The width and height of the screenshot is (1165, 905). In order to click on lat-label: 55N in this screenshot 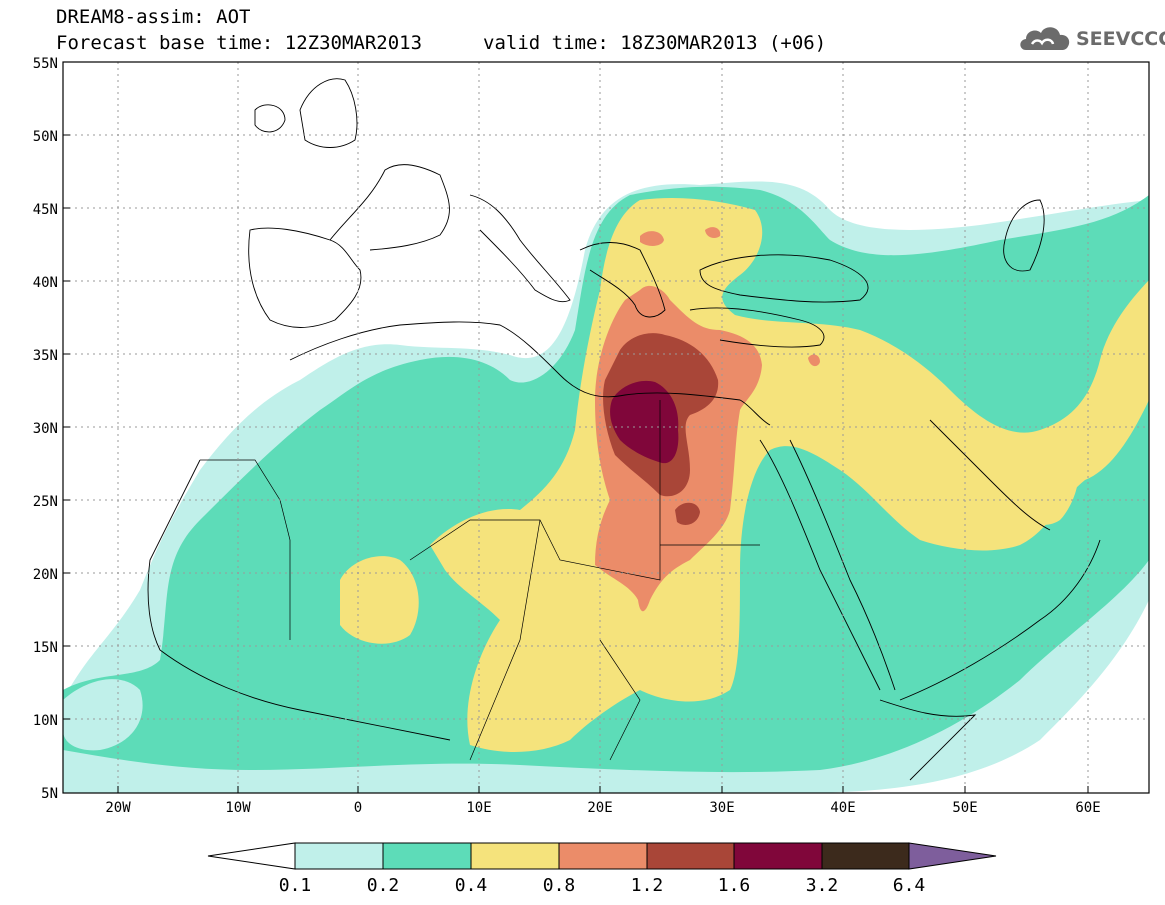, I will do `click(45, 64)`.